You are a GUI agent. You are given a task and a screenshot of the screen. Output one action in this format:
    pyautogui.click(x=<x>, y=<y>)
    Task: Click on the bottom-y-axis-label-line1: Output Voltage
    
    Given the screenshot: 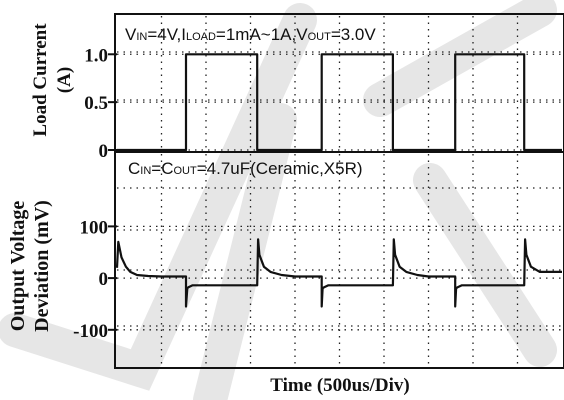 What is the action you would take?
    pyautogui.click(x=18, y=266)
    